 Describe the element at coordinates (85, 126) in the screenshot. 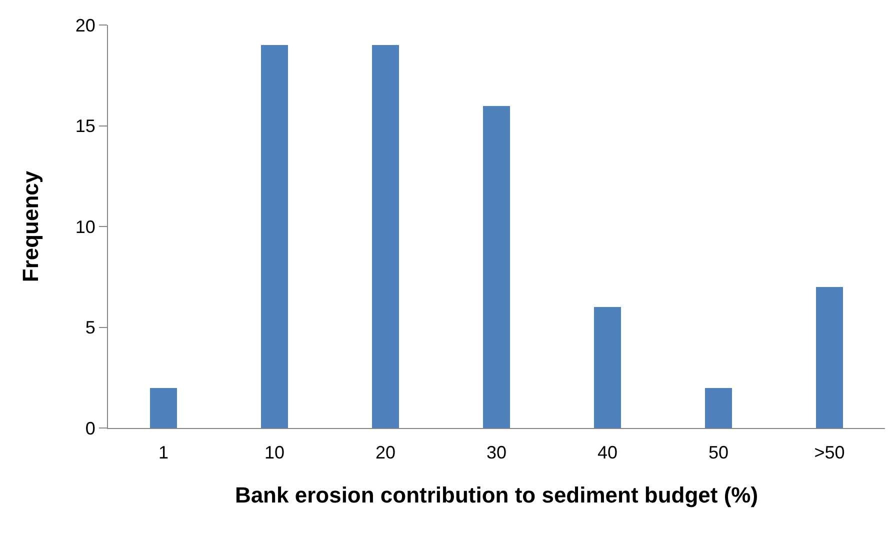

I see `y-tick-label: 15` at that location.